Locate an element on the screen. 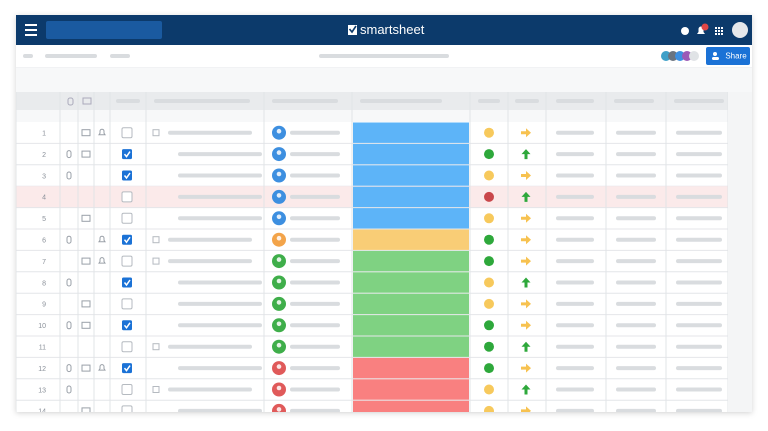 Image resolution: width=768 pixels, height=431 pixels. search-box is located at coordinates (104, 30).